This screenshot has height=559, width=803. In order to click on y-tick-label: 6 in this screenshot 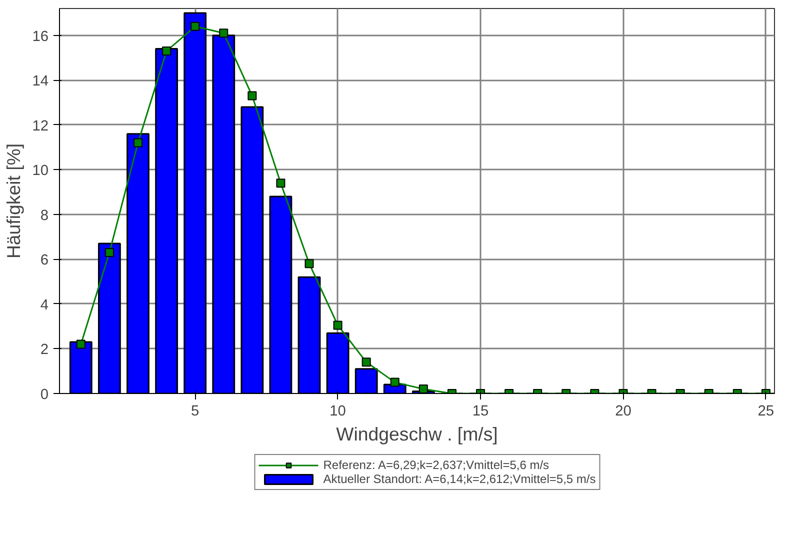, I will do `click(44, 260)`.